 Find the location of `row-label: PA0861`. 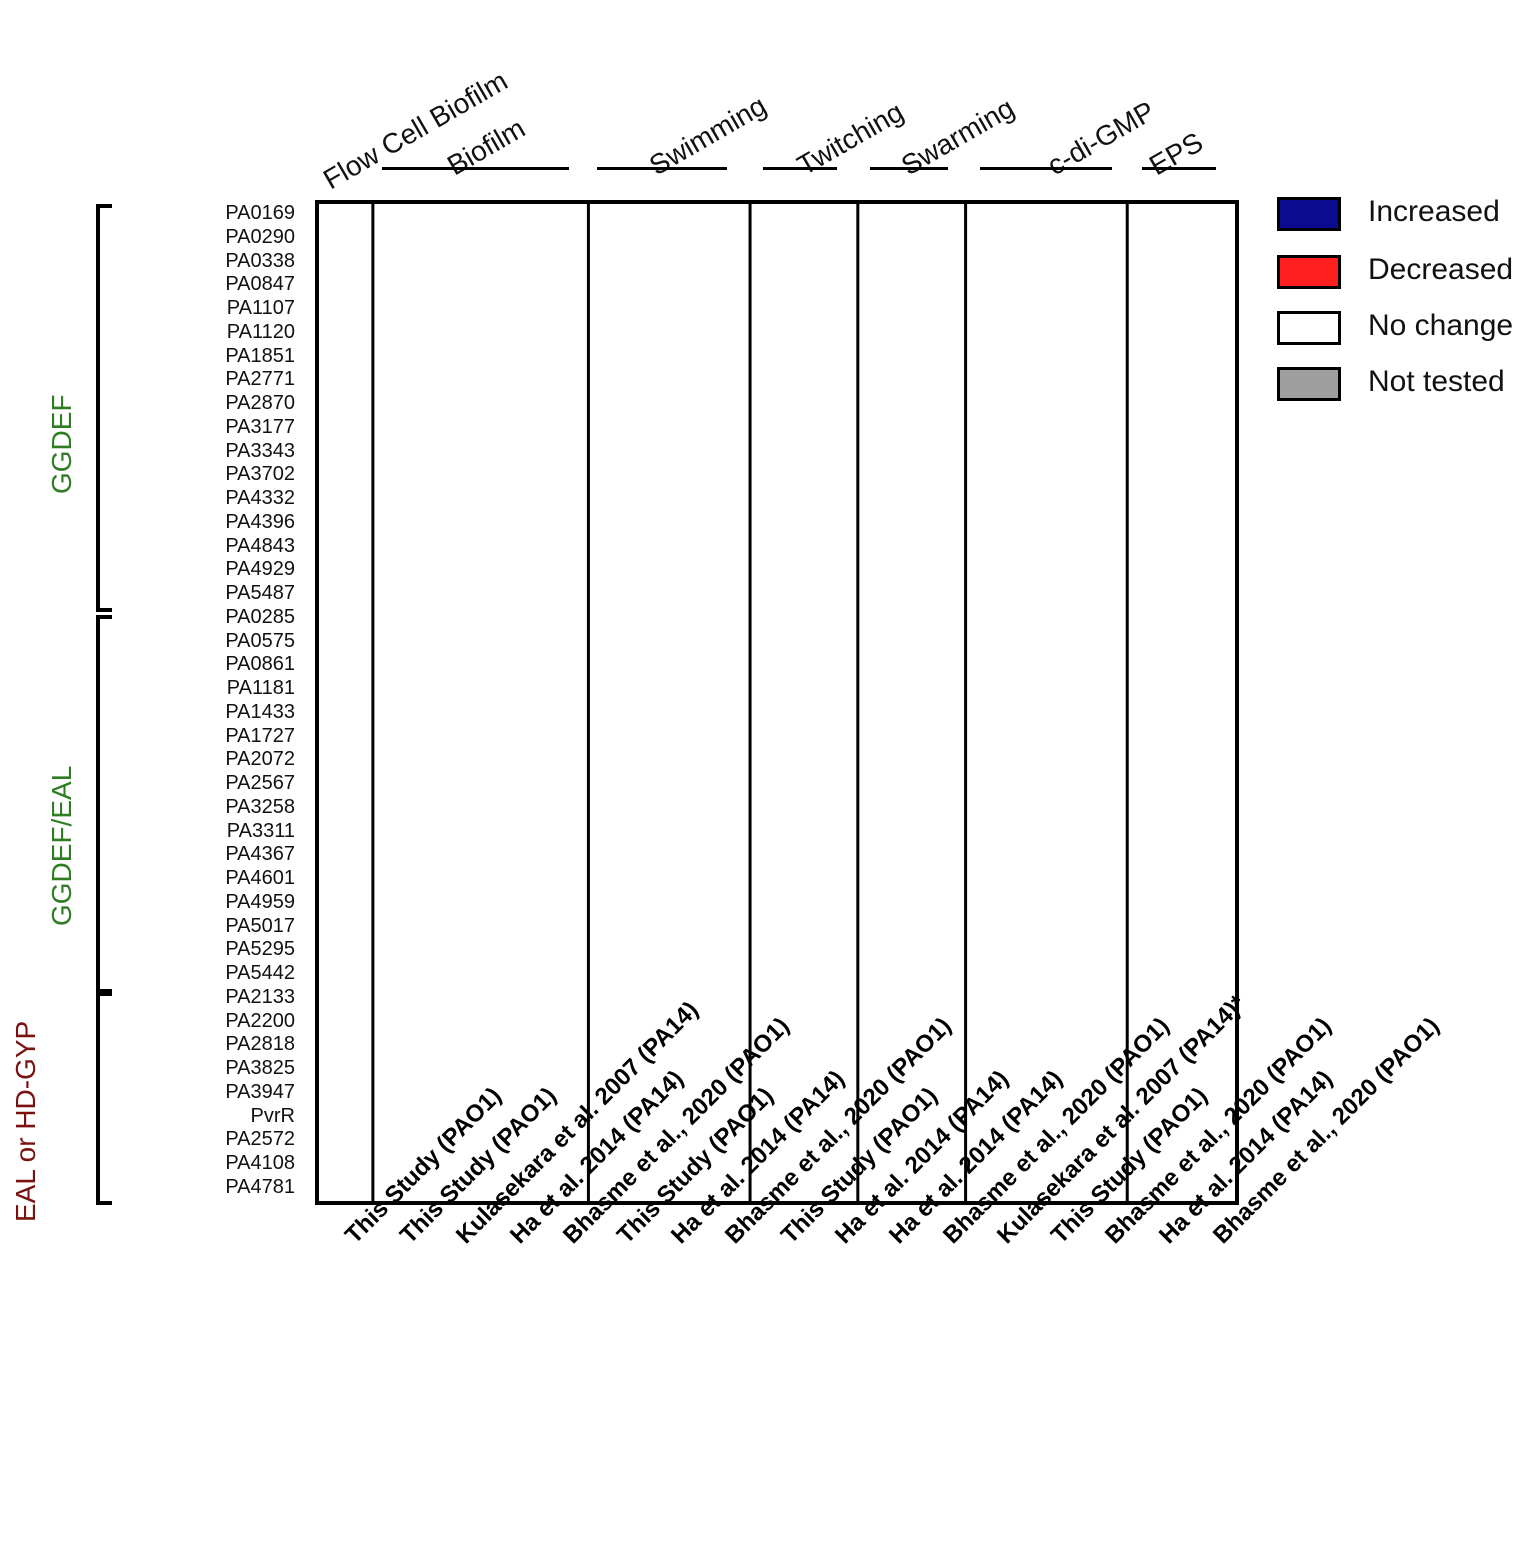

row-label: PA0861 is located at coordinates (260, 664).